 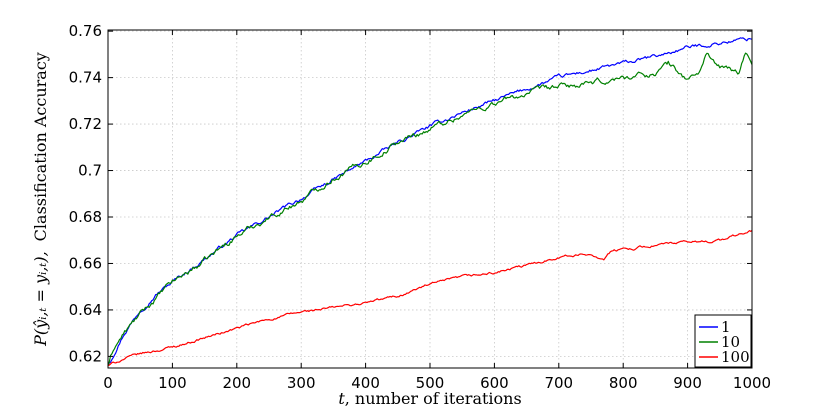 I want to click on legend-label-100: 100, so click(x=735, y=357).